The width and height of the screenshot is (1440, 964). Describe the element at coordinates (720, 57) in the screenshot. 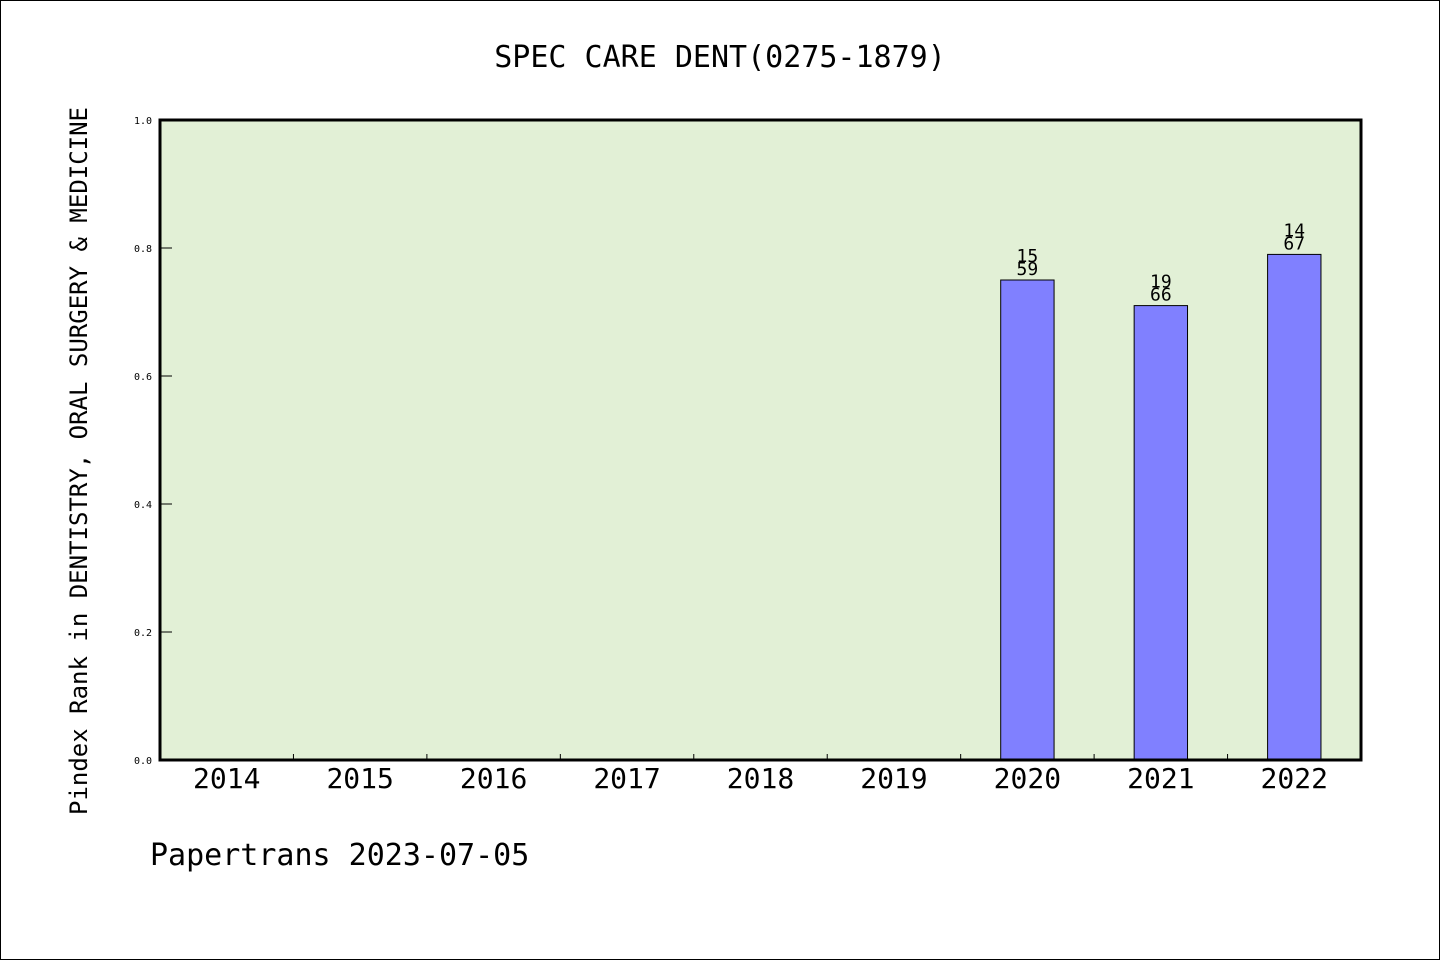

I see `chart-title: SPEC CARE DENT(0275-1879)` at that location.